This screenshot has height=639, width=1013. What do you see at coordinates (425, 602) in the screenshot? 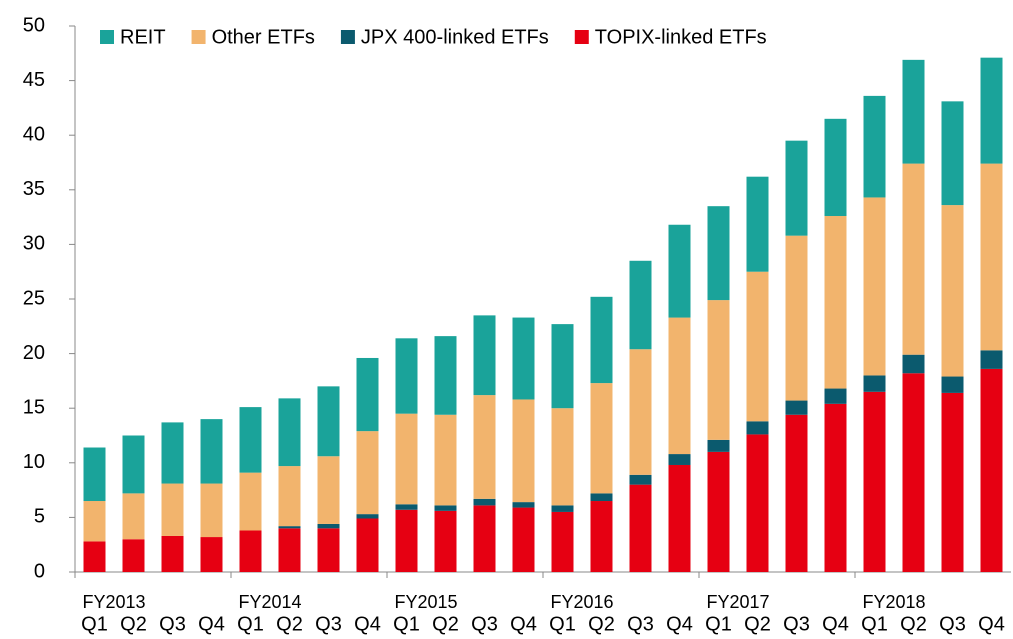
I see `group-label: FY2015` at bounding box center [425, 602].